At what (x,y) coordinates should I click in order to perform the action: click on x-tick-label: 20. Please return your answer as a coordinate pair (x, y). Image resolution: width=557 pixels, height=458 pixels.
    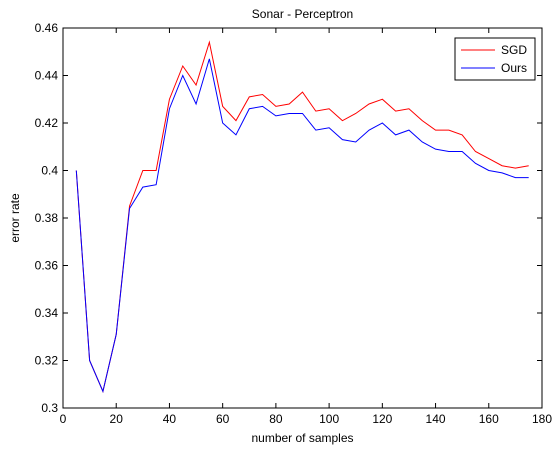
    Looking at the image, I should click on (117, 419).